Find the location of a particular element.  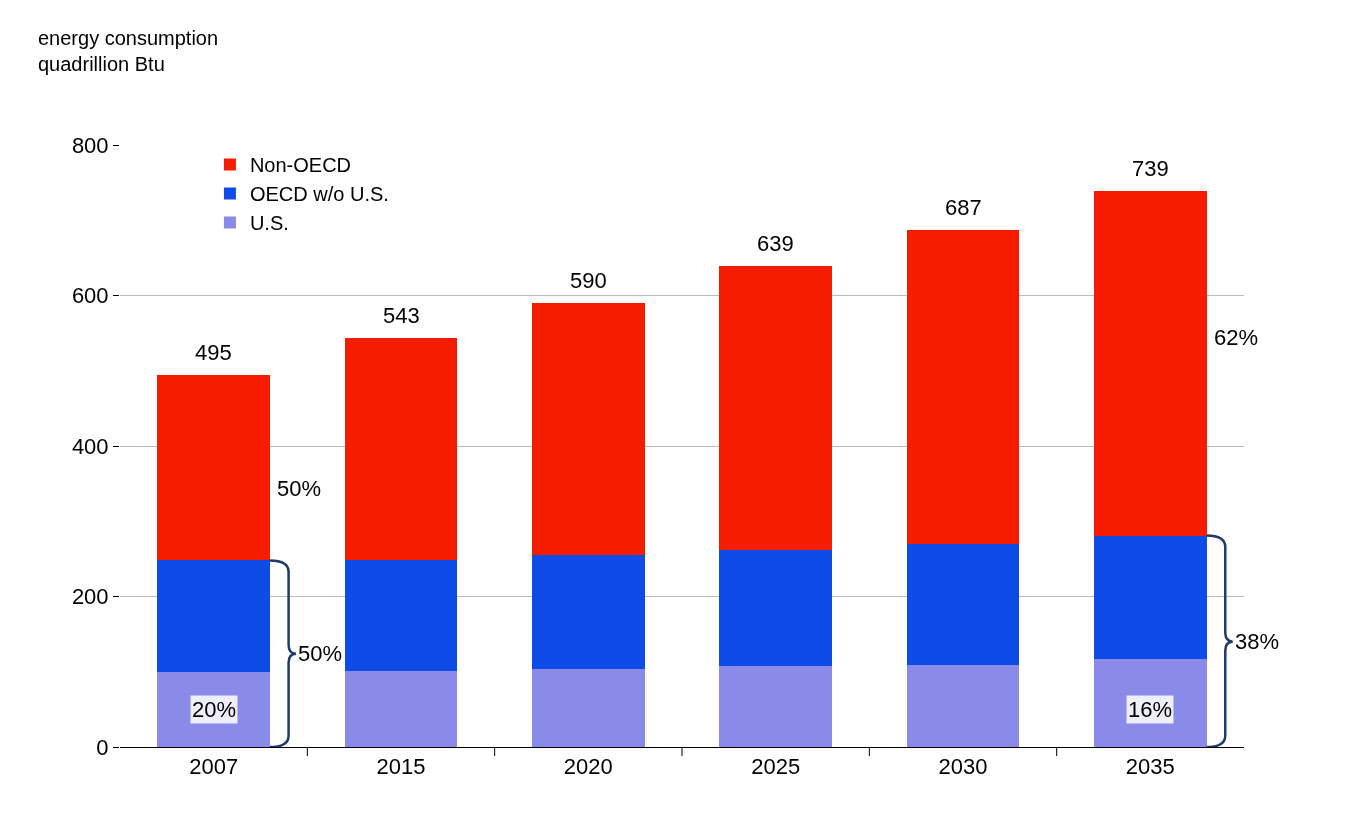

legend-label: OECD w/o U.S. is located at coordinates (319, 194).